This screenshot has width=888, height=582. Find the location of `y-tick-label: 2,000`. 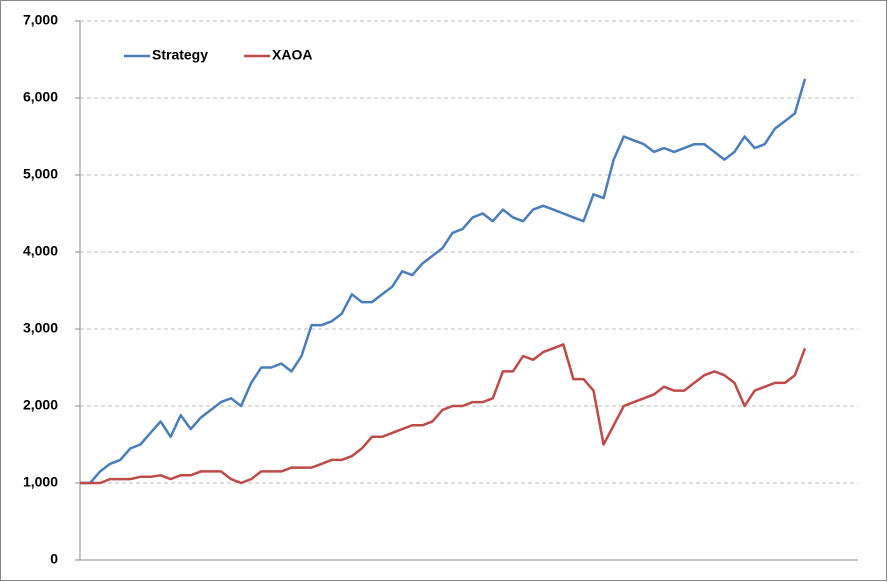

y-tick-label: 2,000 is located at coordinates (40, 405).